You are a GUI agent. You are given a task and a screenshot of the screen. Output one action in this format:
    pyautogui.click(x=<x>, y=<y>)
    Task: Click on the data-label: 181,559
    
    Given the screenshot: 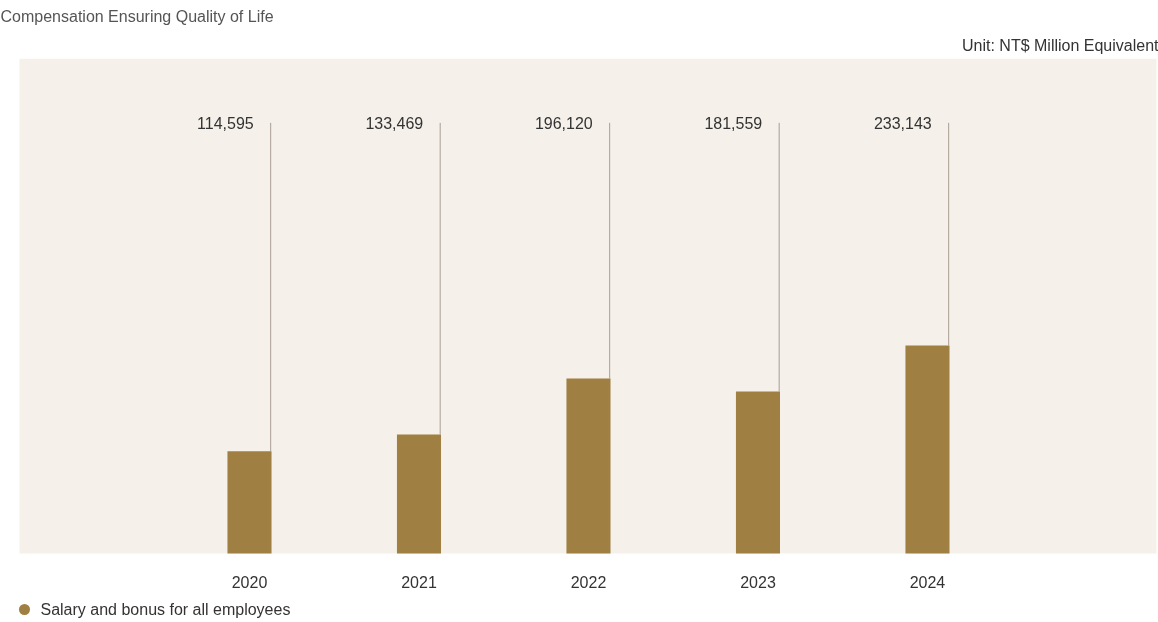 What is the action you would take?
    pyautogui.click(x=733, y=123)
    